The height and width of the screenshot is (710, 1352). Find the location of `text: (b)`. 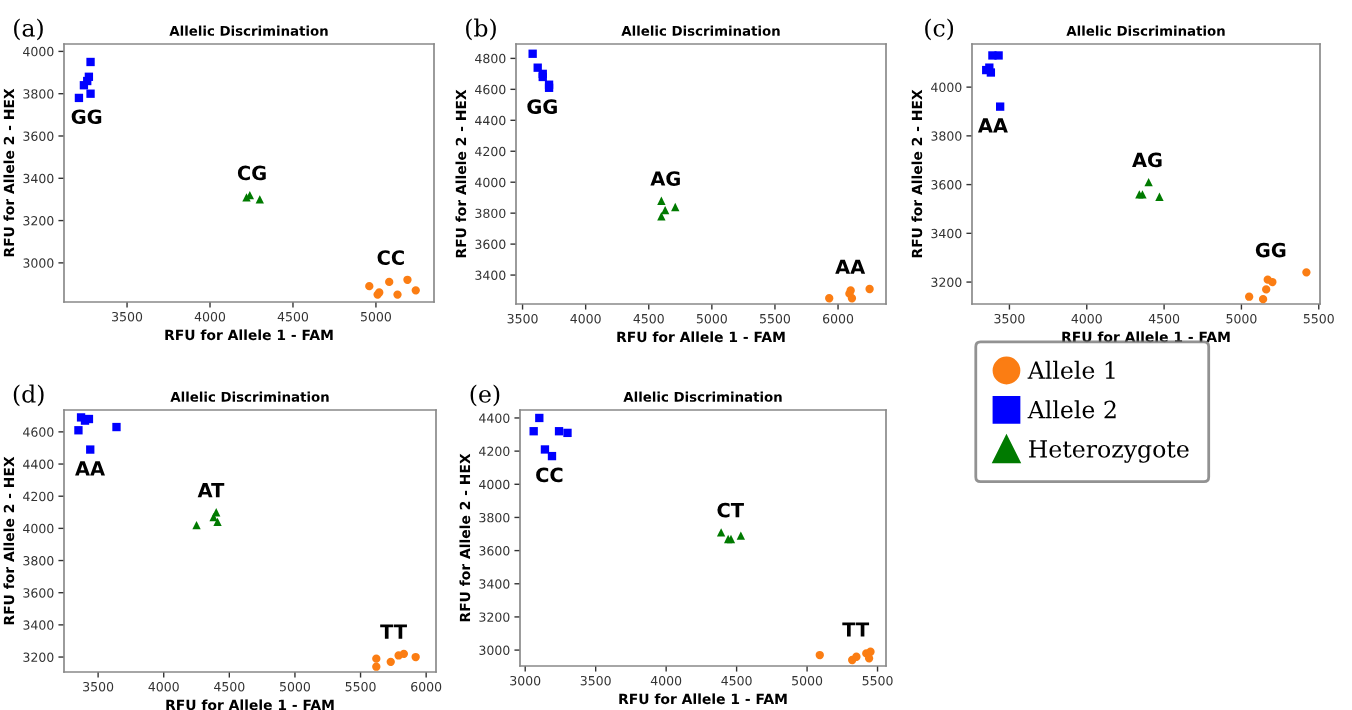

text: (b) is located at coordinates (481, 29).